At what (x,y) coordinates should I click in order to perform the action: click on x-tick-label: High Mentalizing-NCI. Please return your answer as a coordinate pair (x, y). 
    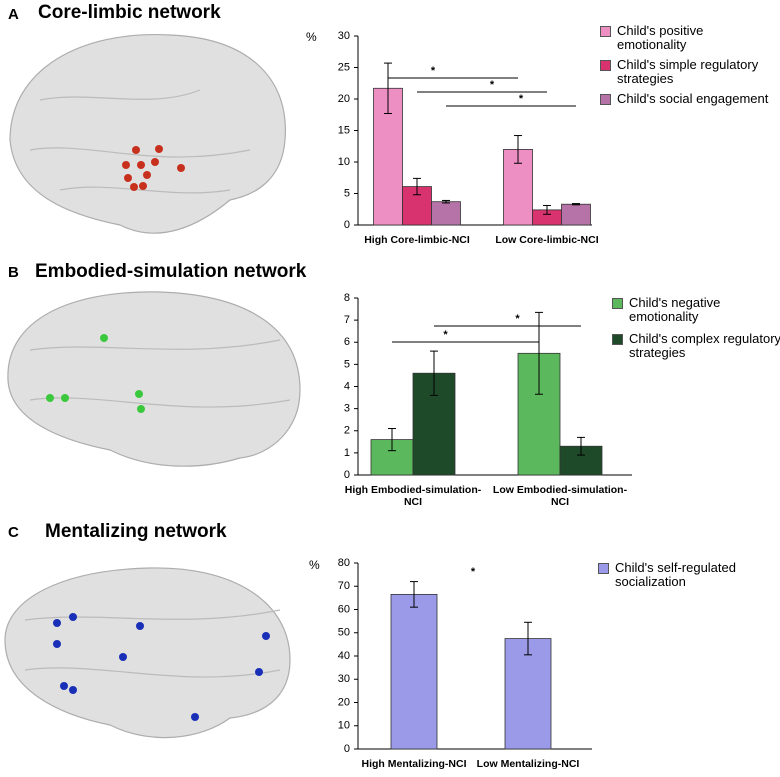
    Looking at the image, I should click on (414, 764).